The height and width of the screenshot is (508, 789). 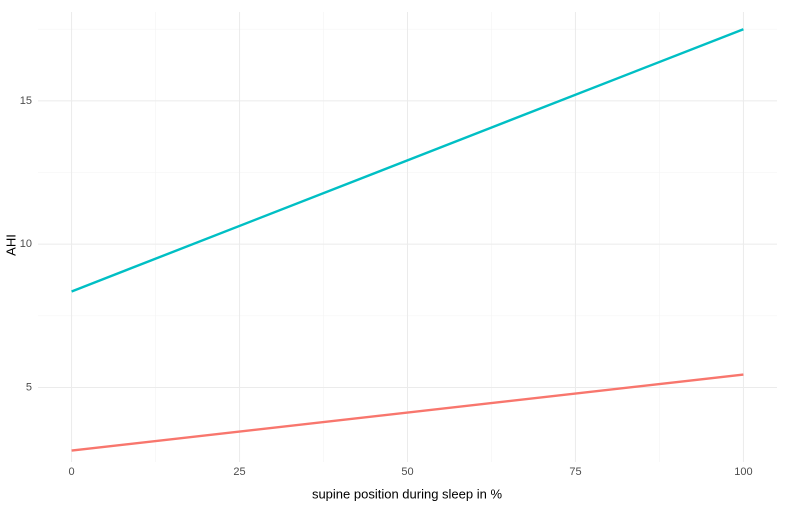 What do you see at coordinates (10, 245) in the screenshot?
I see `y-axis-title: AHI` at bounding box center [10, 245].